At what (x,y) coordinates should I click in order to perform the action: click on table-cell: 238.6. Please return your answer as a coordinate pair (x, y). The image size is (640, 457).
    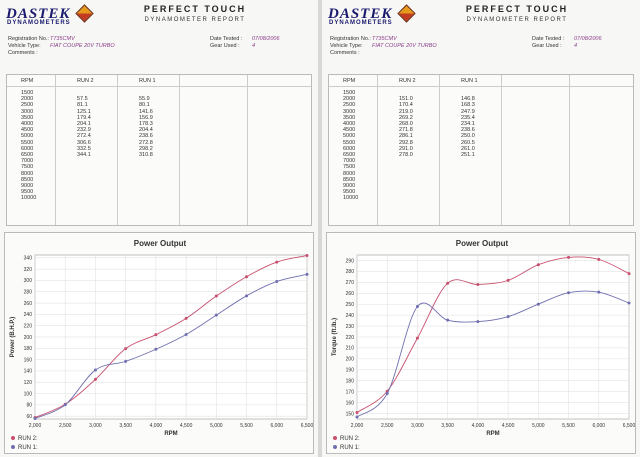
    Looking at the image, I should click on (468, 130).